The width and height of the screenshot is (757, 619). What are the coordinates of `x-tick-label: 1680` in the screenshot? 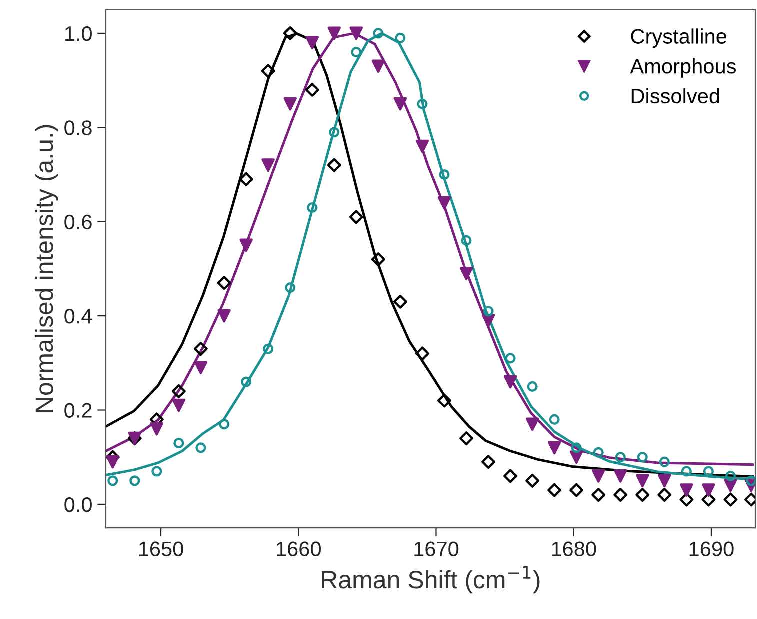 It's located at (574, 549).